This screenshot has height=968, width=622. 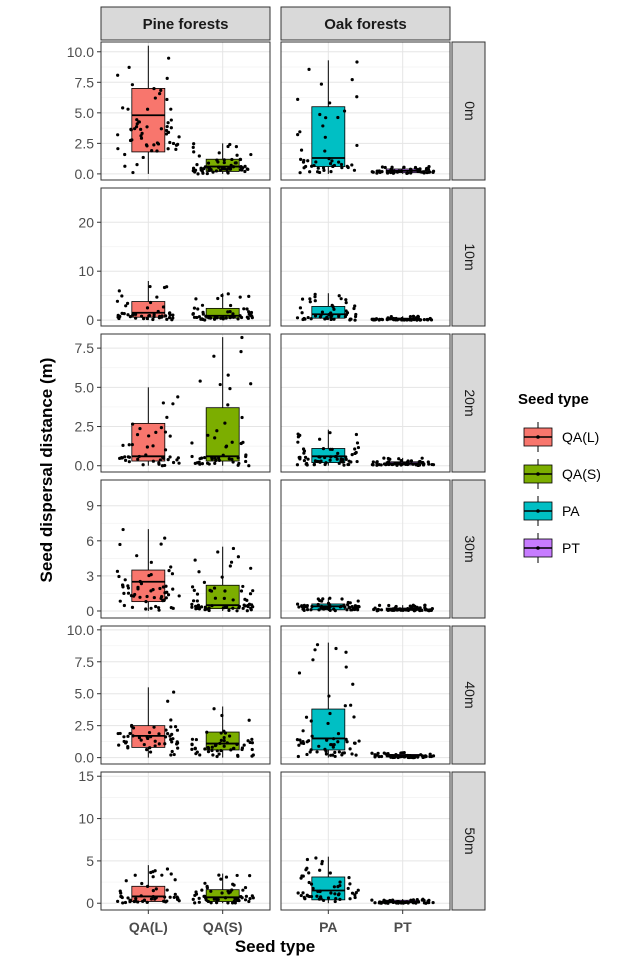 I want to click on x-tick-label: PA, so click(x=328, y=927).